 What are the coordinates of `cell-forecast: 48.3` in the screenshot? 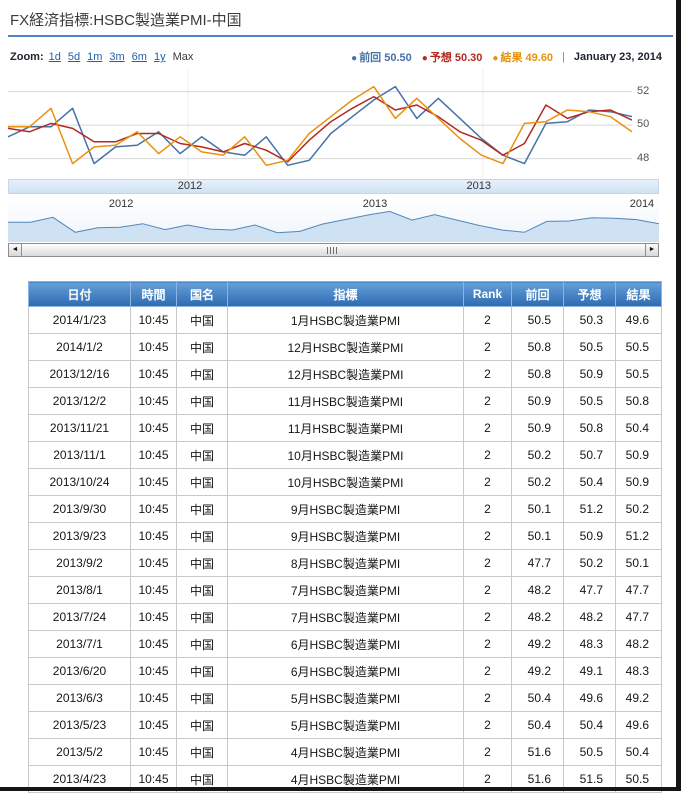 It's located at (589, 644).